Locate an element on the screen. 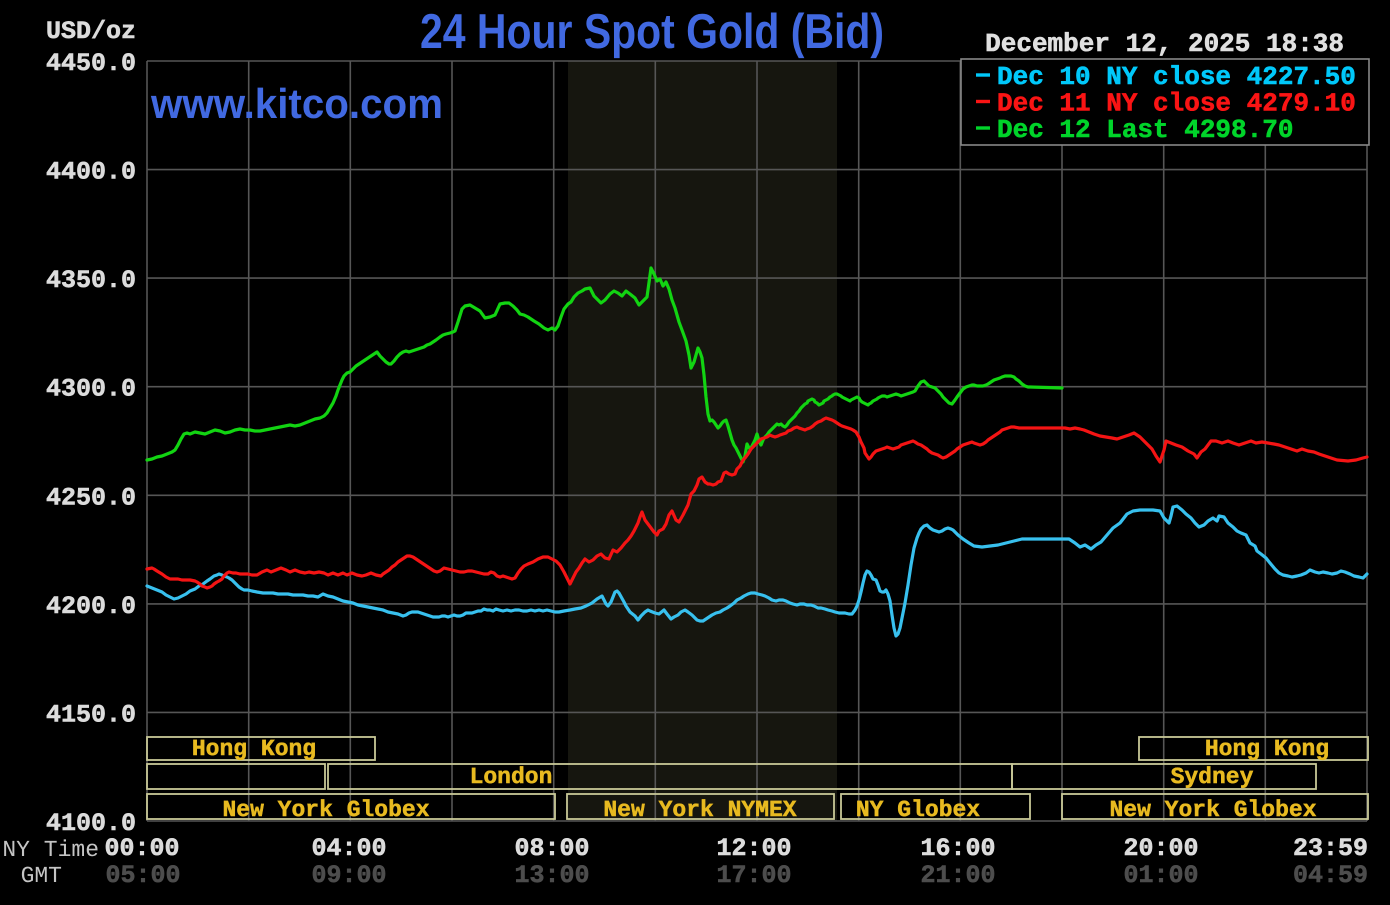 Image resolution: width=1390 pixels, height=905 pixels. svg-text: GMT is located at coordinates (41, 876).